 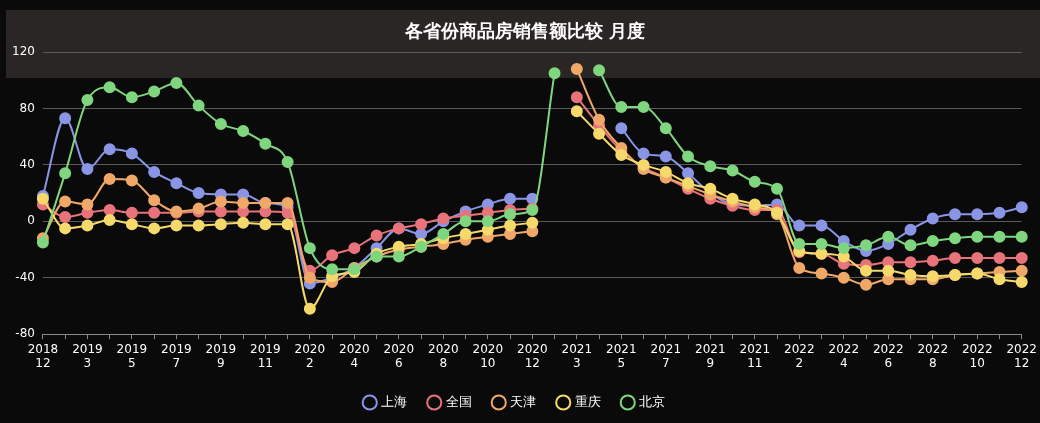 I want to click on x-tick-label: 2022 12, so click(x=1021, y=355).